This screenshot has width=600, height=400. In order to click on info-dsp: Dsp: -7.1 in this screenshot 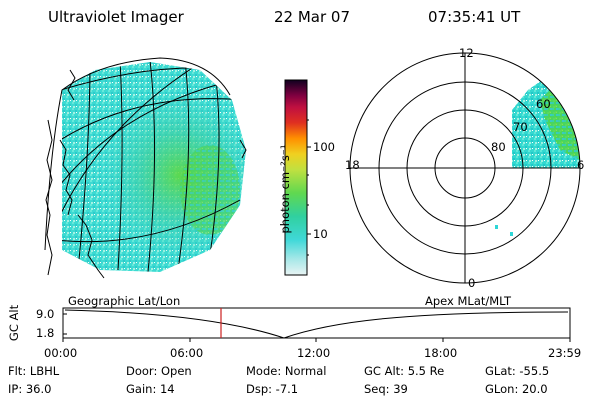, I will do `click(272, 389)`.